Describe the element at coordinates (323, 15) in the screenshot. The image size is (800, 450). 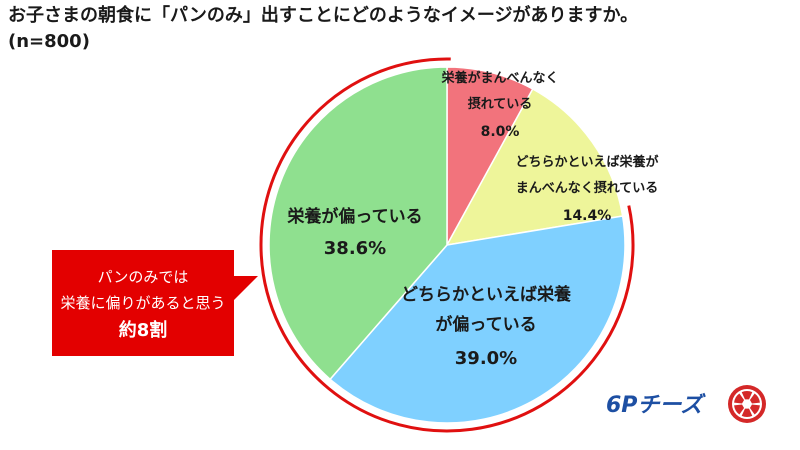
I see `chart-title: お子さまの朝食に「パンのみ」出すことにどのようなイメージがありますか。` at that location.